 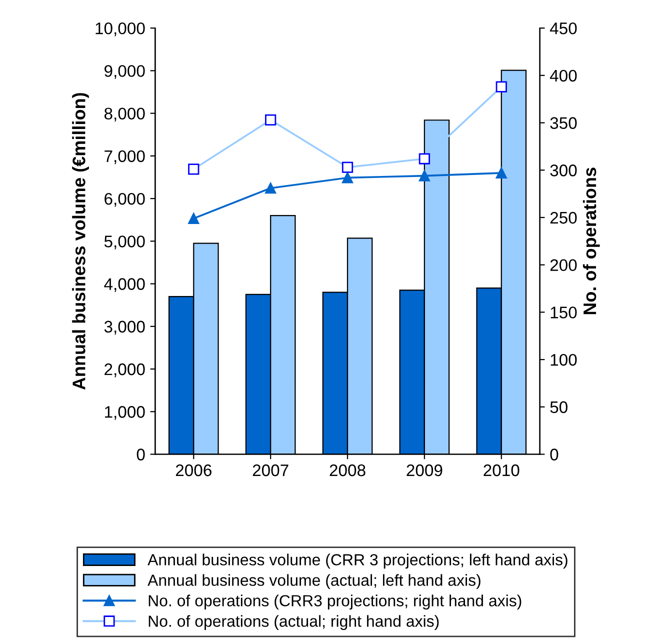 What do you see at coordinates (502, 470) in the screenshot?
I see `x-tick-label: 2010` at bounding box center [502, 470].